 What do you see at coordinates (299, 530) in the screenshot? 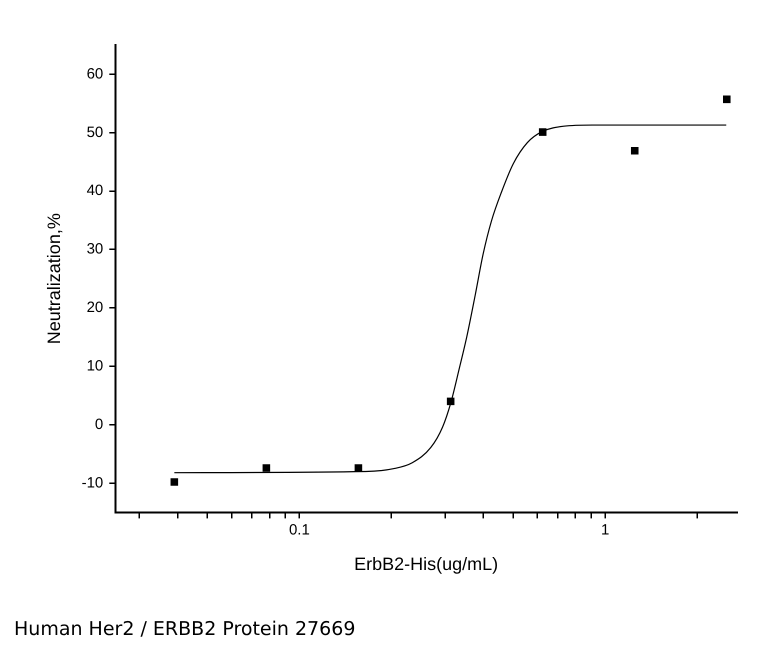
I see `x-tick-label: 0.1` at bounding box center [299, 530].